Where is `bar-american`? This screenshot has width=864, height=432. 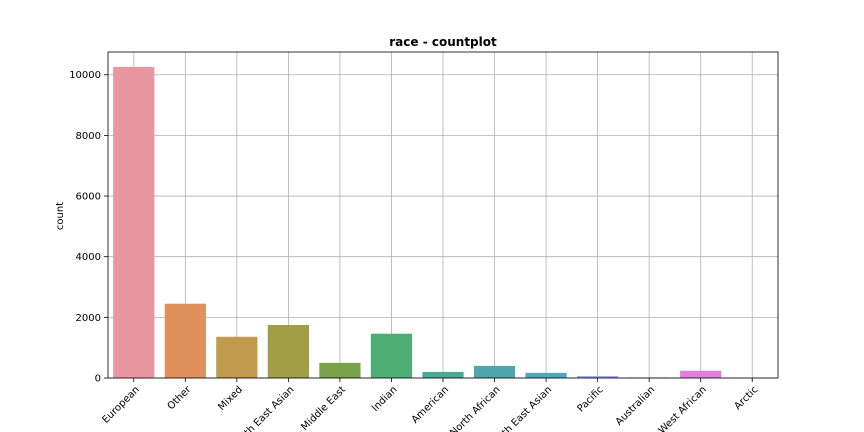 bar-american is located at coordinates (443, 374).